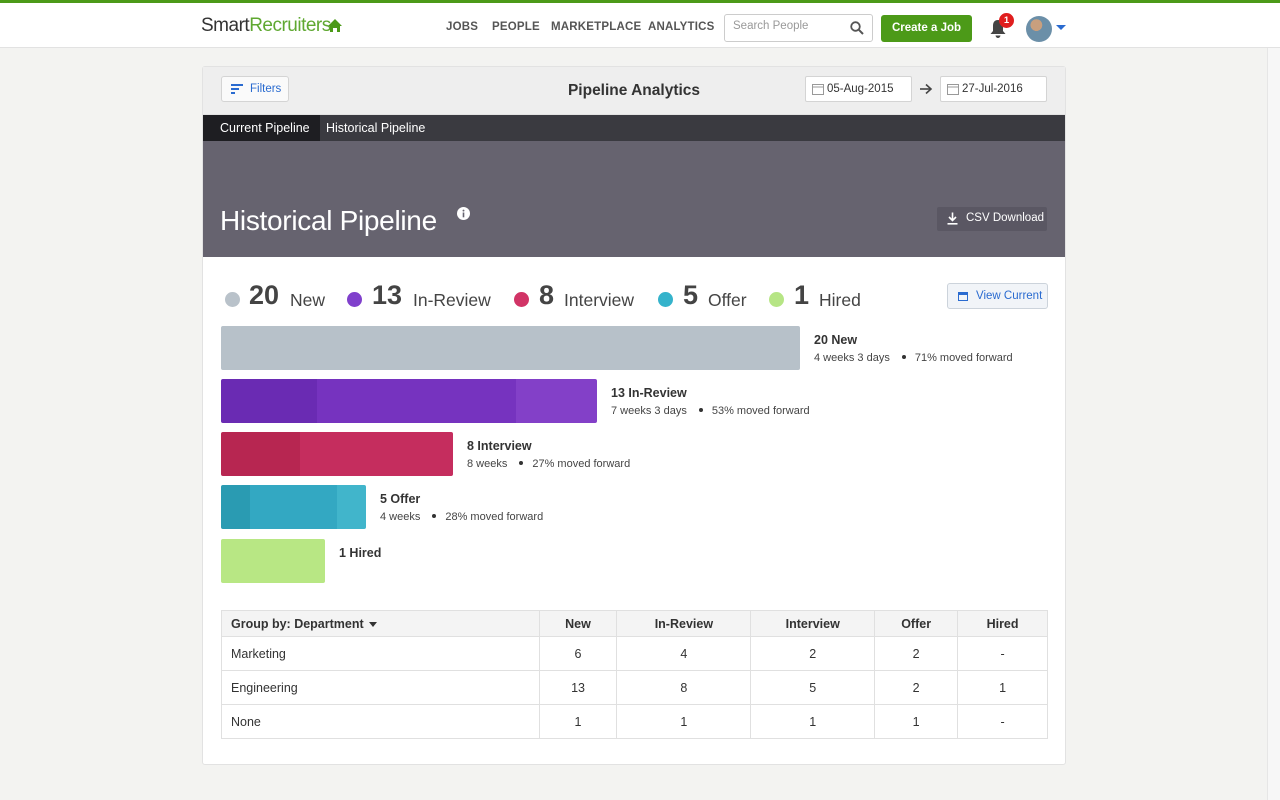 This screenshot has height=800, width=1280. Describe the element at coordinates (684, 653) in the screenshot. I see `table-cell: 4` at that location.